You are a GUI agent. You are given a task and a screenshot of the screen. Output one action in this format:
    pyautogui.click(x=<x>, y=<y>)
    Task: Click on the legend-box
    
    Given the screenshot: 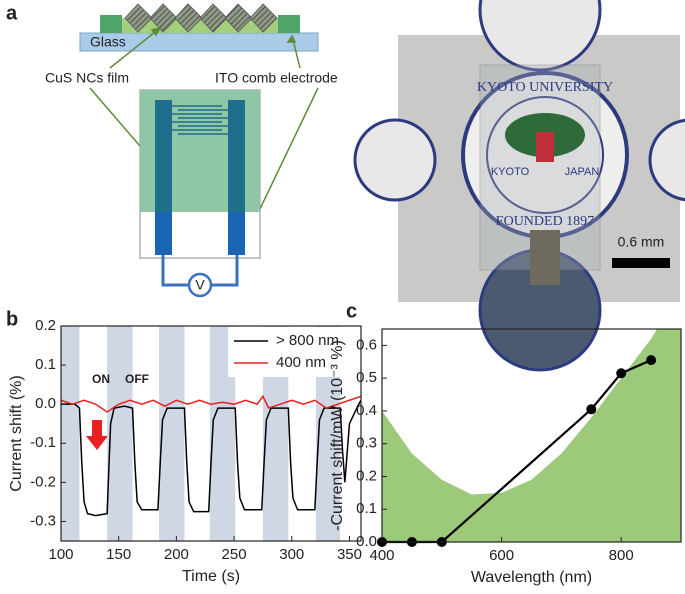 What is the action you would take?
    pyautogui.click(x=294, y=352)
    